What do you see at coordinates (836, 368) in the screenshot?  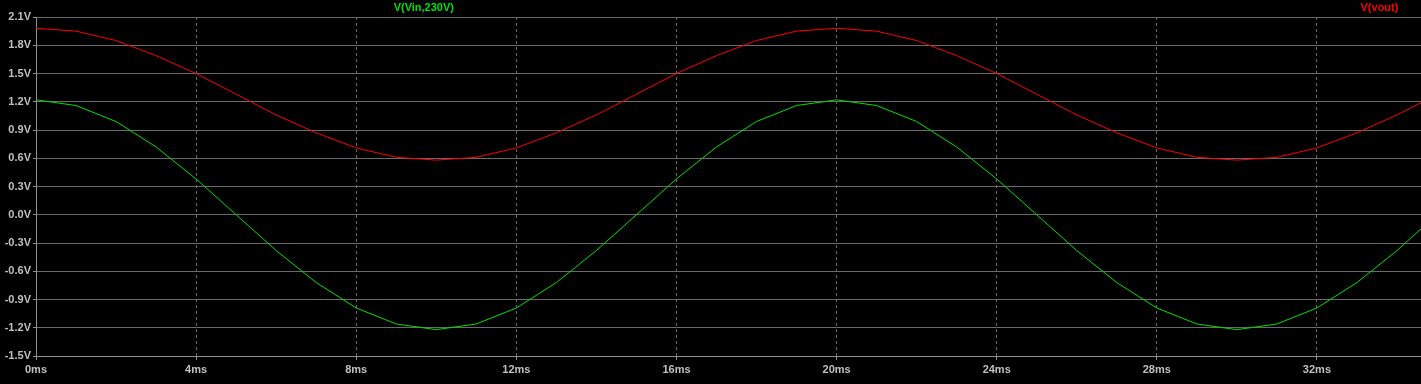 I see `x-tick-label: 20ms` at bounding box center [836, 368].